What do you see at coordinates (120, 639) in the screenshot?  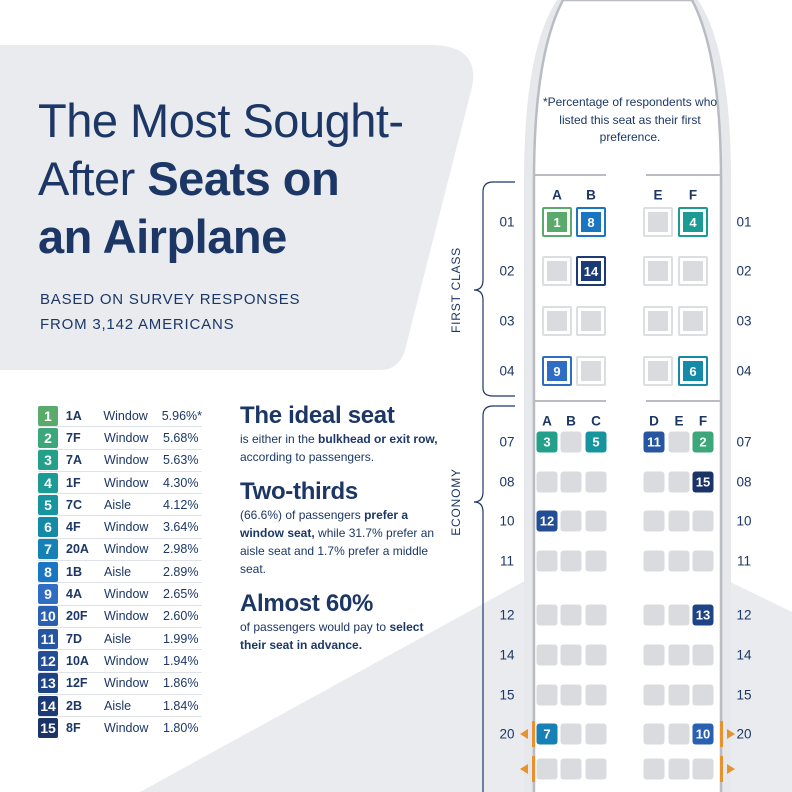 I see `ranking-row: 11 7D Aisle 1.99%` at bounding box center [120, 639].